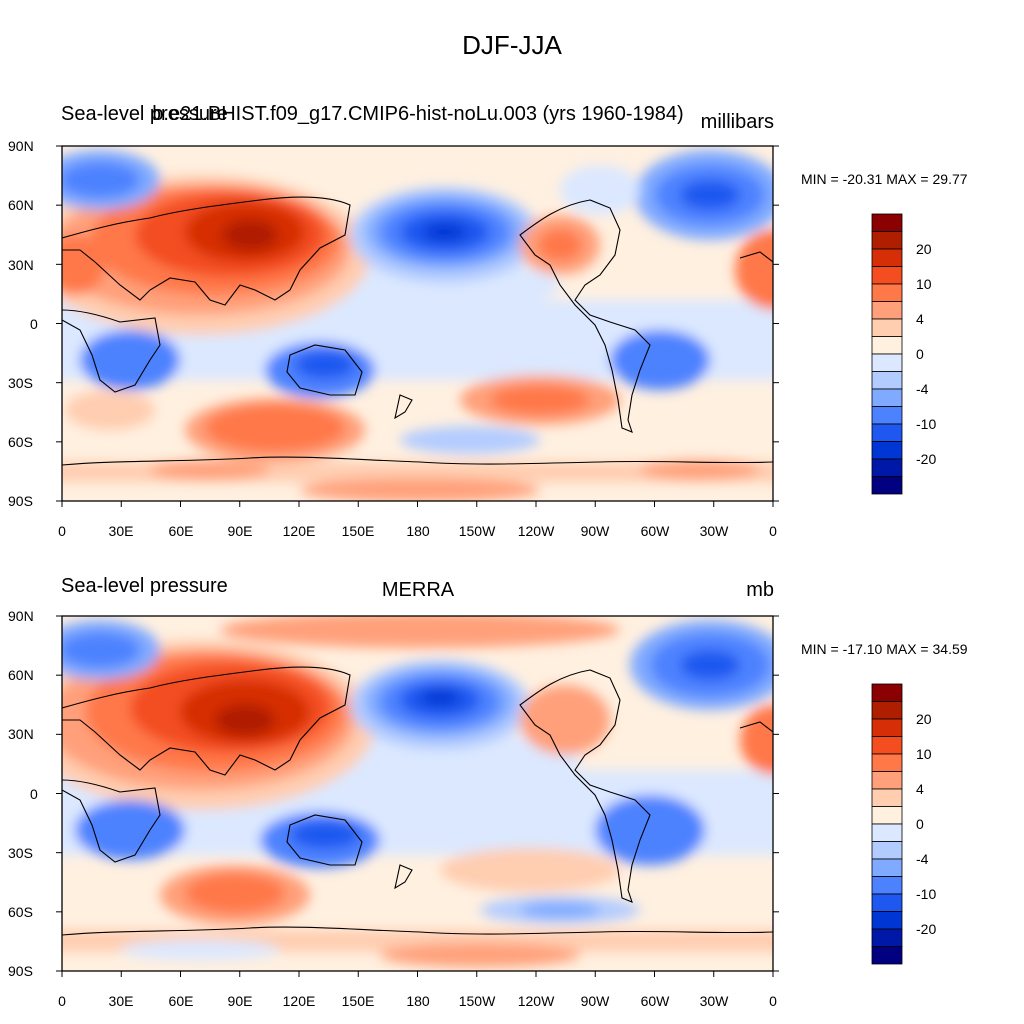 This screenshot has height=1024, width=1024. What do you see at coordinates (21, 734) in the screenshot?
I see `panel2-lat-tick: 30N` at bounding box center [21, 734].